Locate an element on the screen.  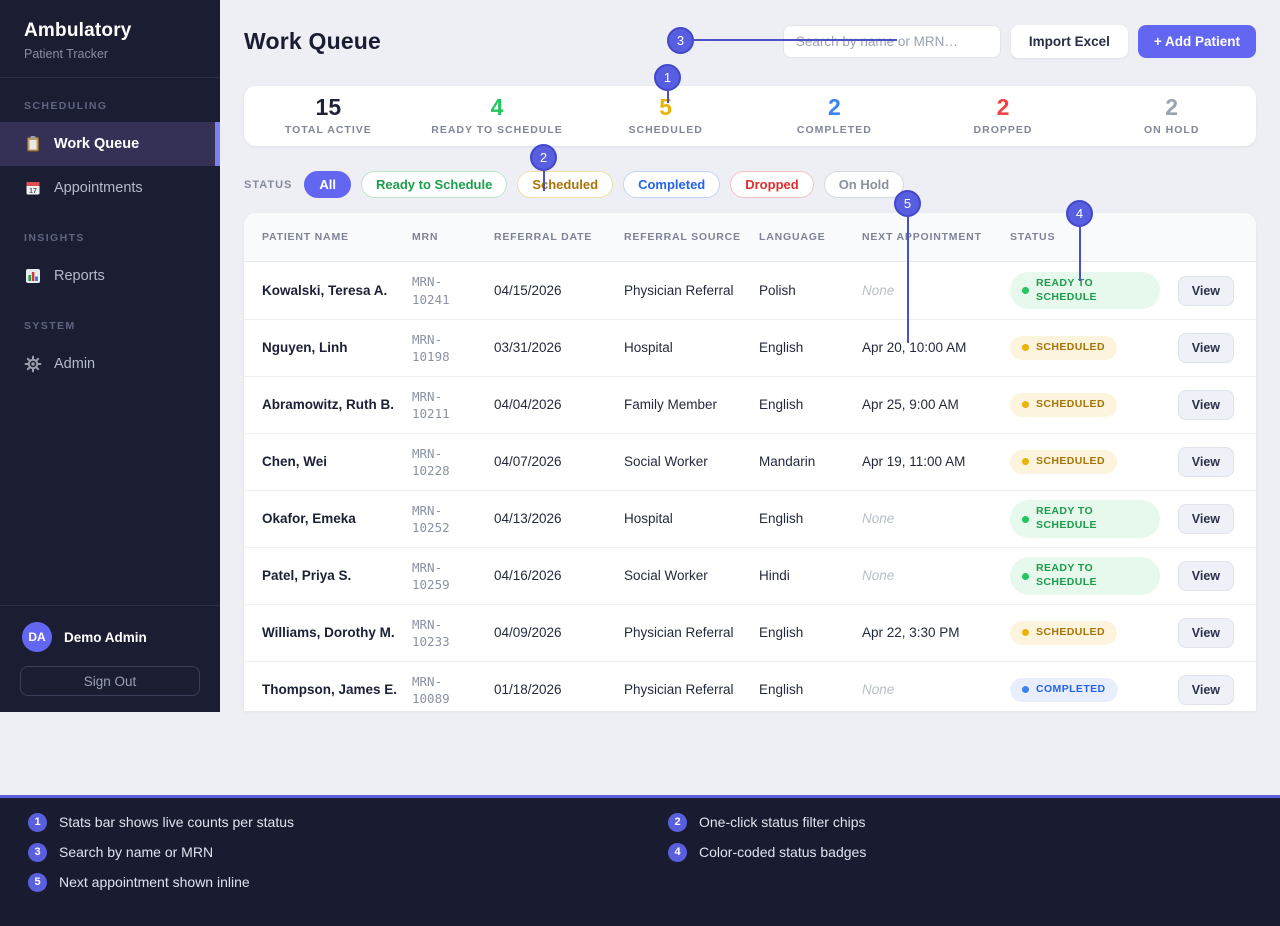
svg-text: 17 is located at coordinates (33, 191).